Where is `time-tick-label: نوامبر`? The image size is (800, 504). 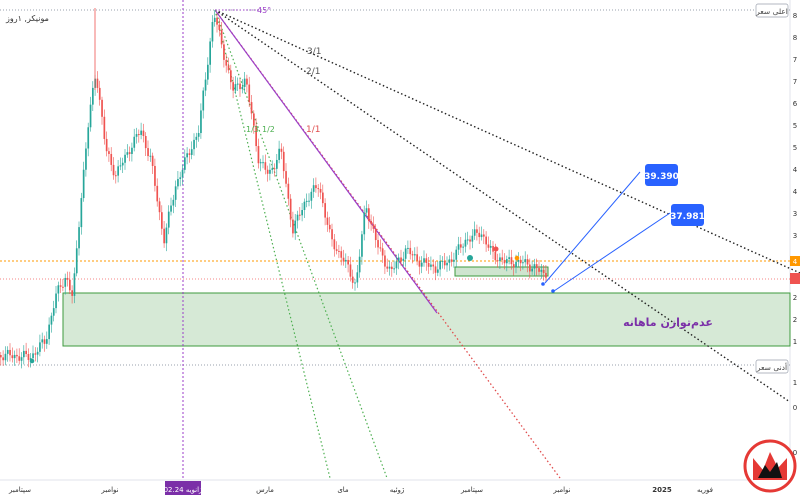 time-tick-label: نوامبر is located at coordinates (561, 490).